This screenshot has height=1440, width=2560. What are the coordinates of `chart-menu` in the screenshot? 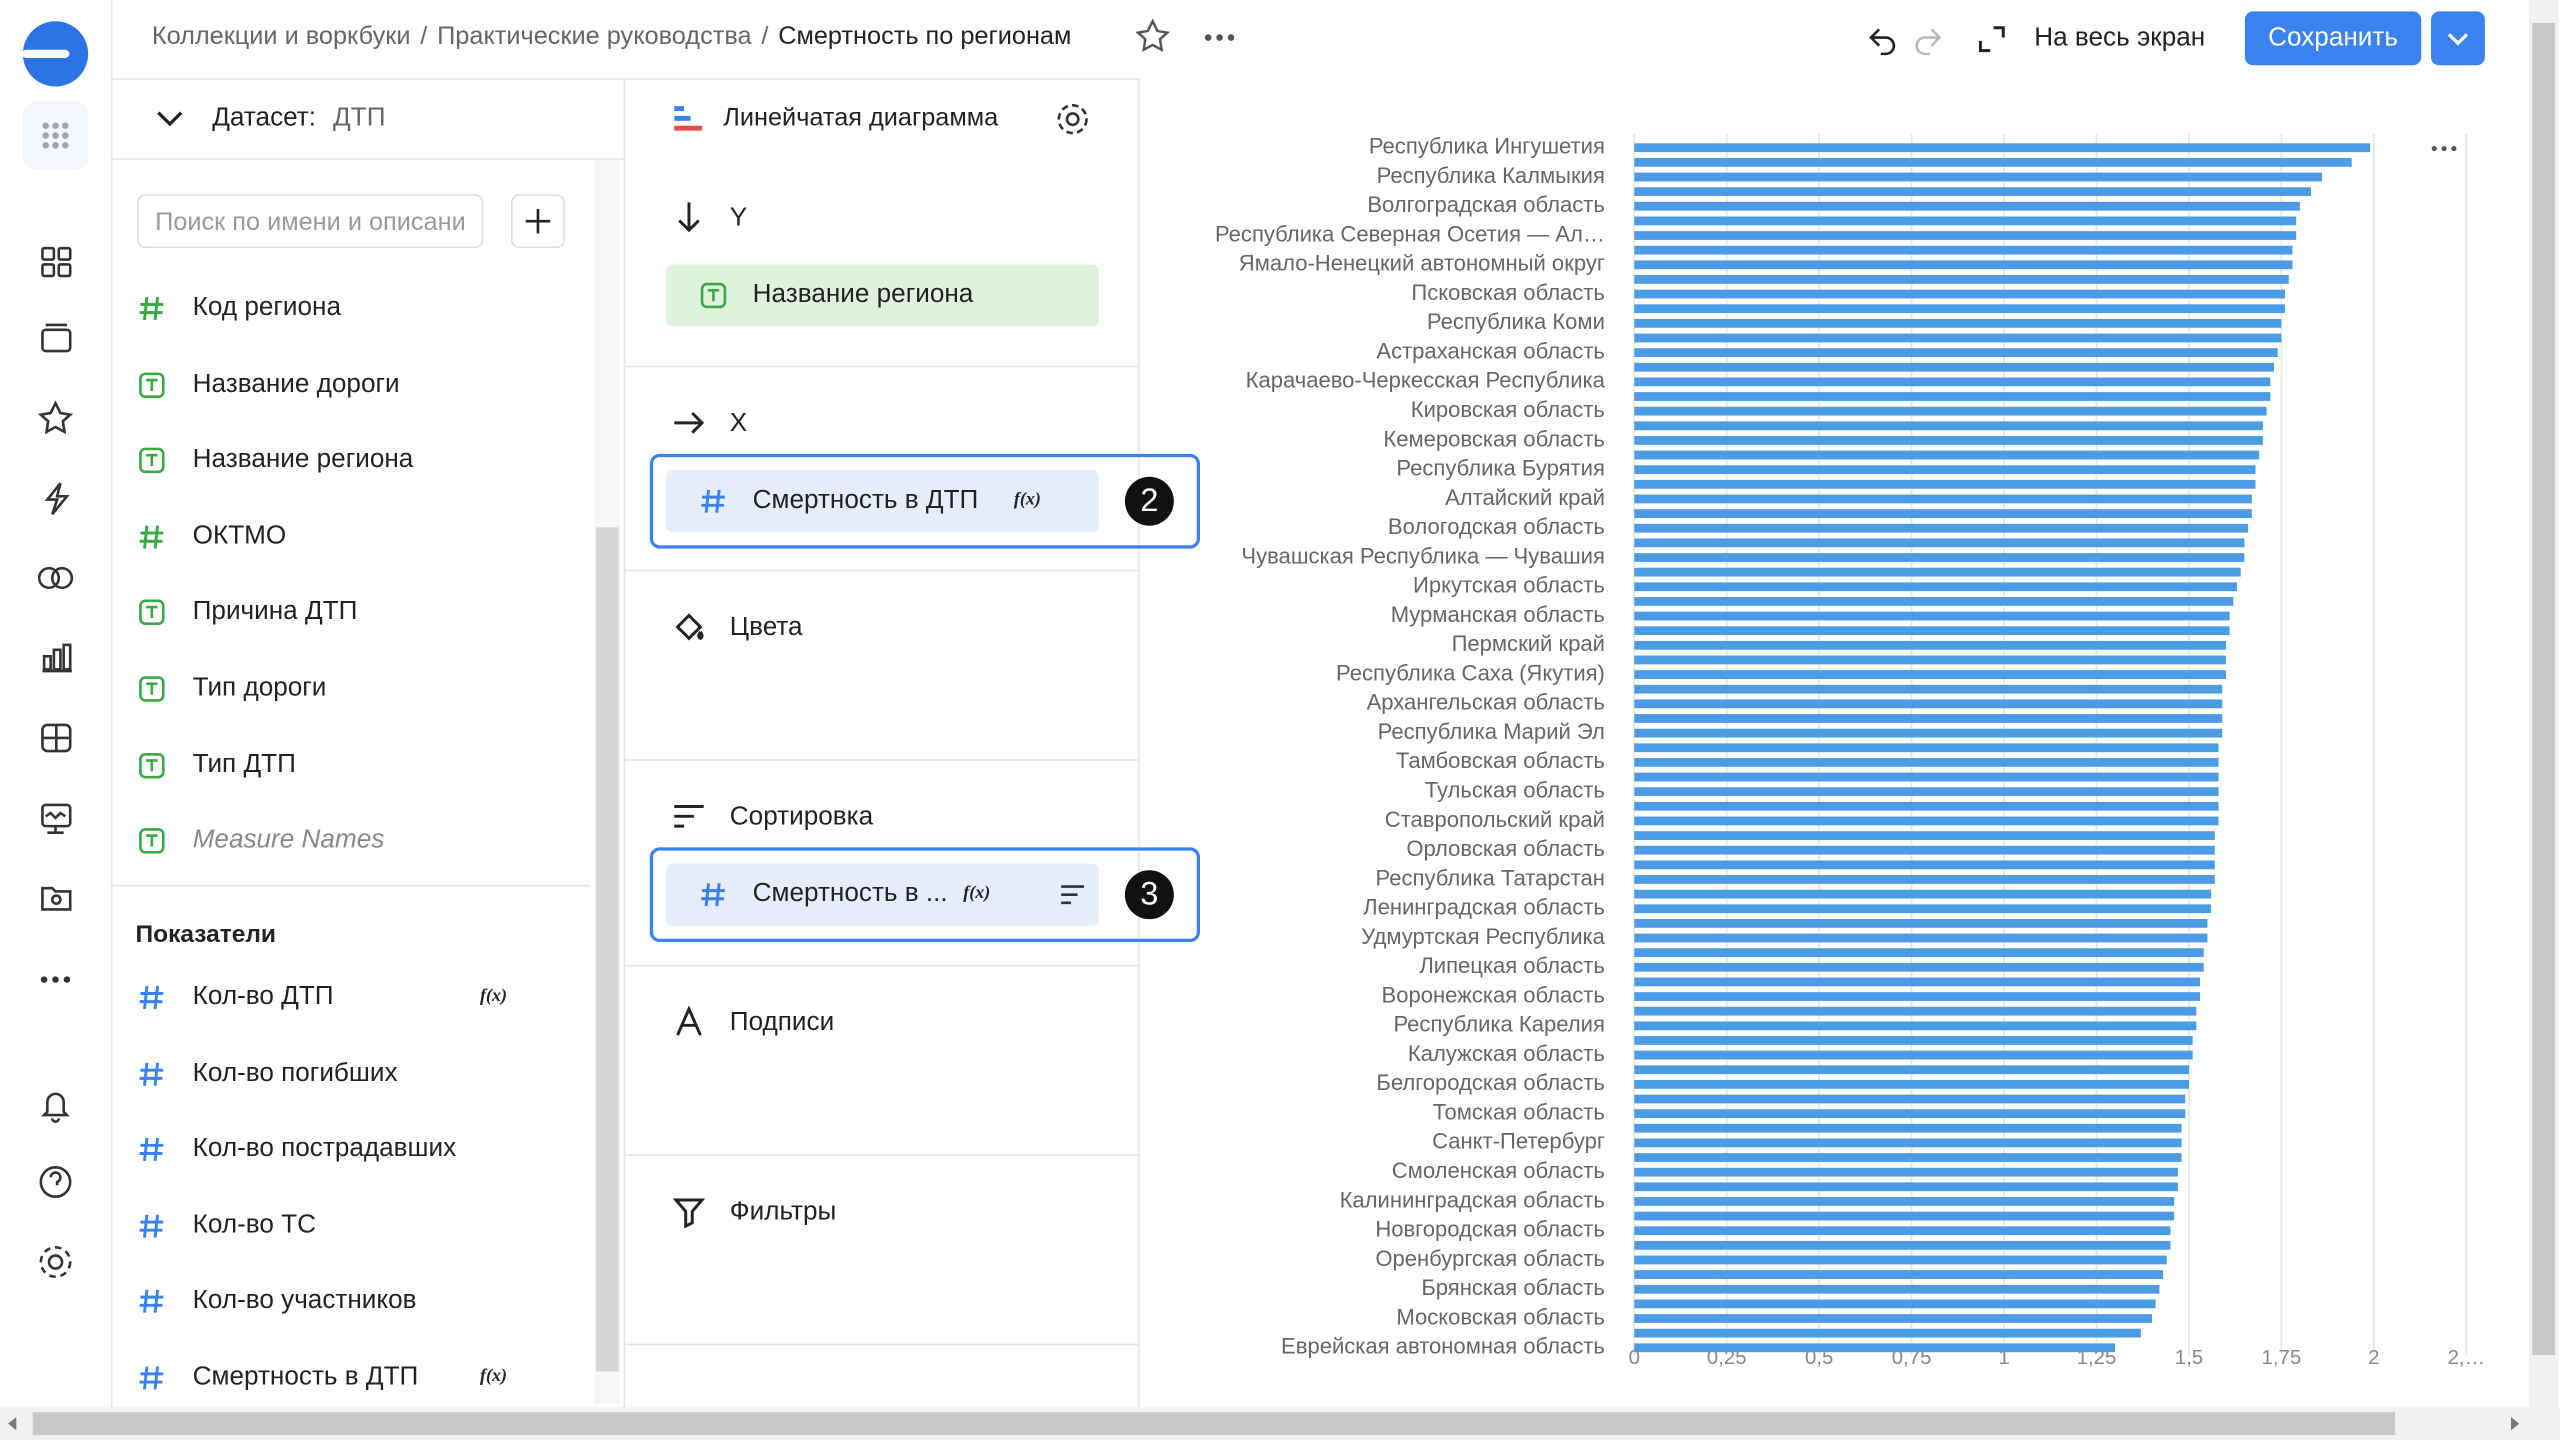 It's located at (2444, 148).